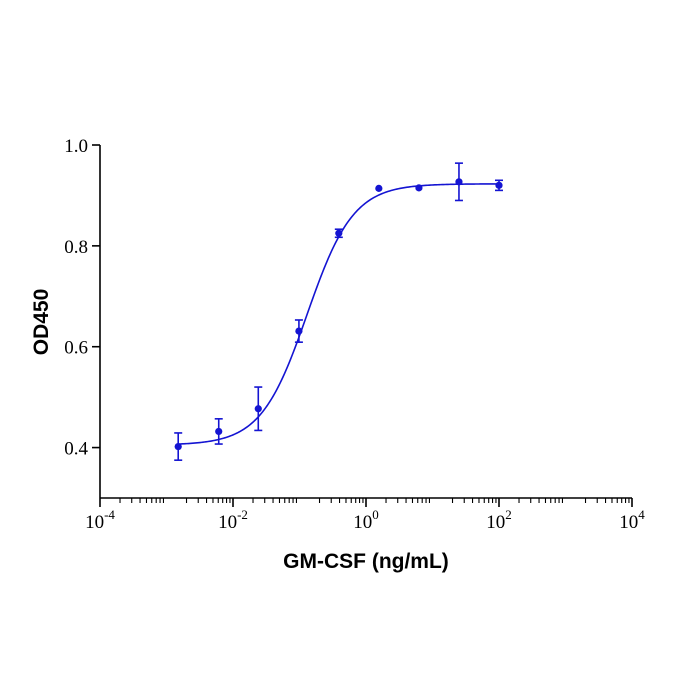 The height and width of the screenshot is (700, 700). I want to click on x-tick-label: 10⁻², so click(233, 520).